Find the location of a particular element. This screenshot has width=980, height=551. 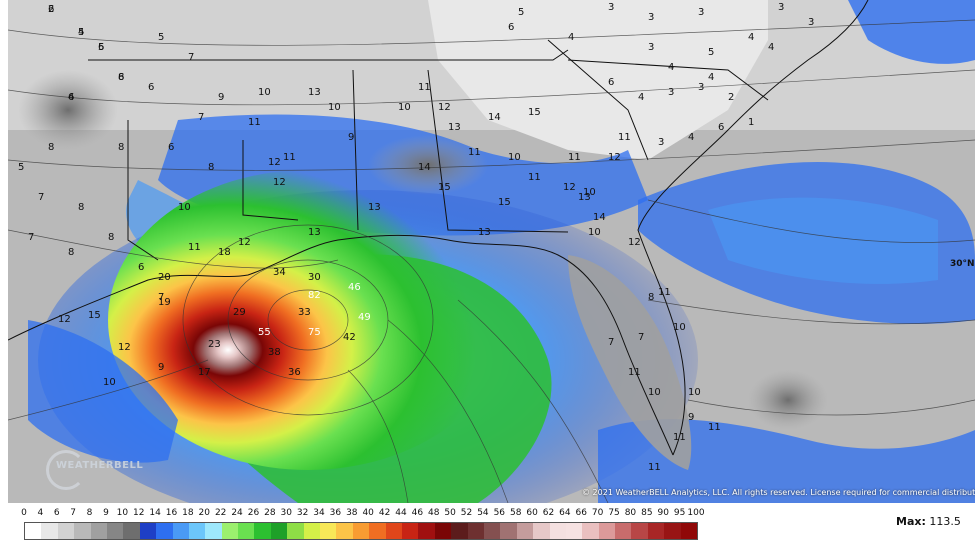

legend-tick: 80 is located at coordinates (630, 513).